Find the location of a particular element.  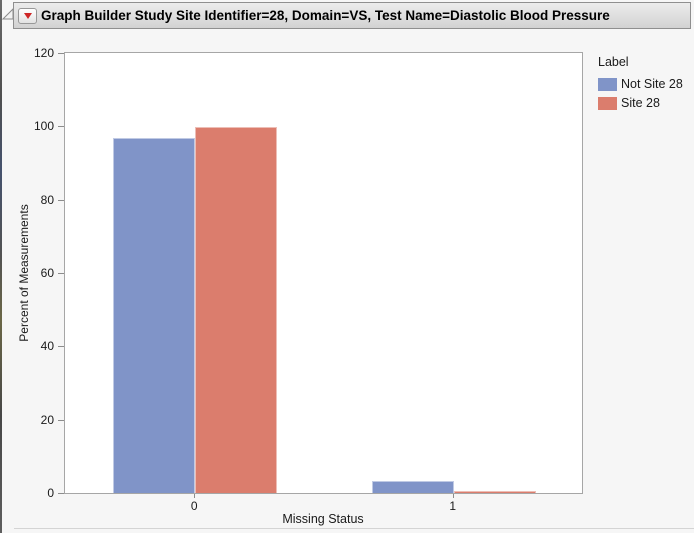

legend-item-site-28: Site 28 is located at coordinates (640, 103).